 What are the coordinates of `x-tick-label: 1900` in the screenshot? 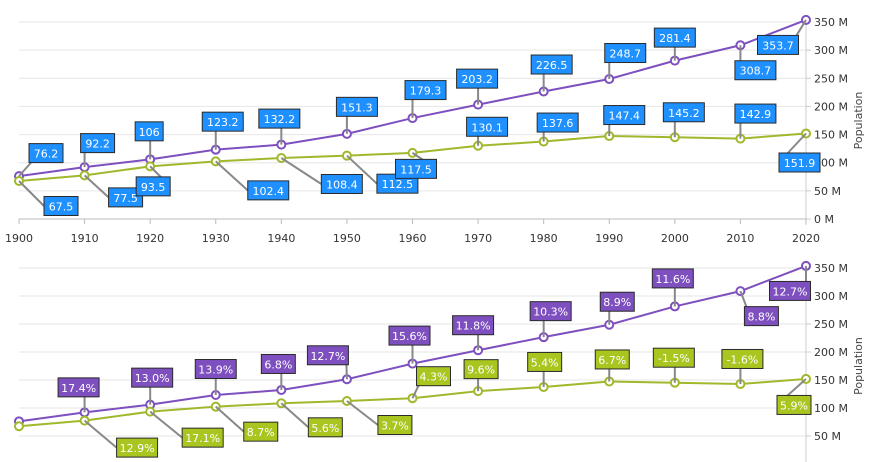 It's located at (19, 238).